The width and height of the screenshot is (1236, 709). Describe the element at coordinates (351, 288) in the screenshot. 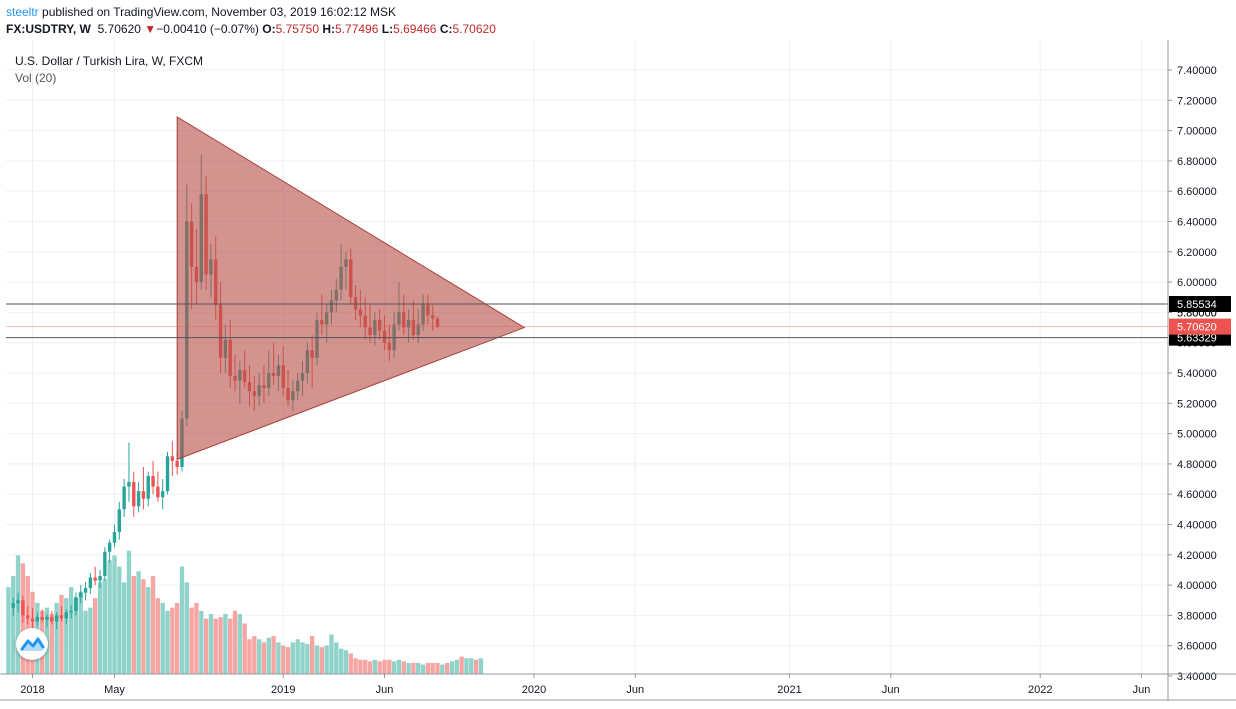

I see `triangle-pattern` at that location.